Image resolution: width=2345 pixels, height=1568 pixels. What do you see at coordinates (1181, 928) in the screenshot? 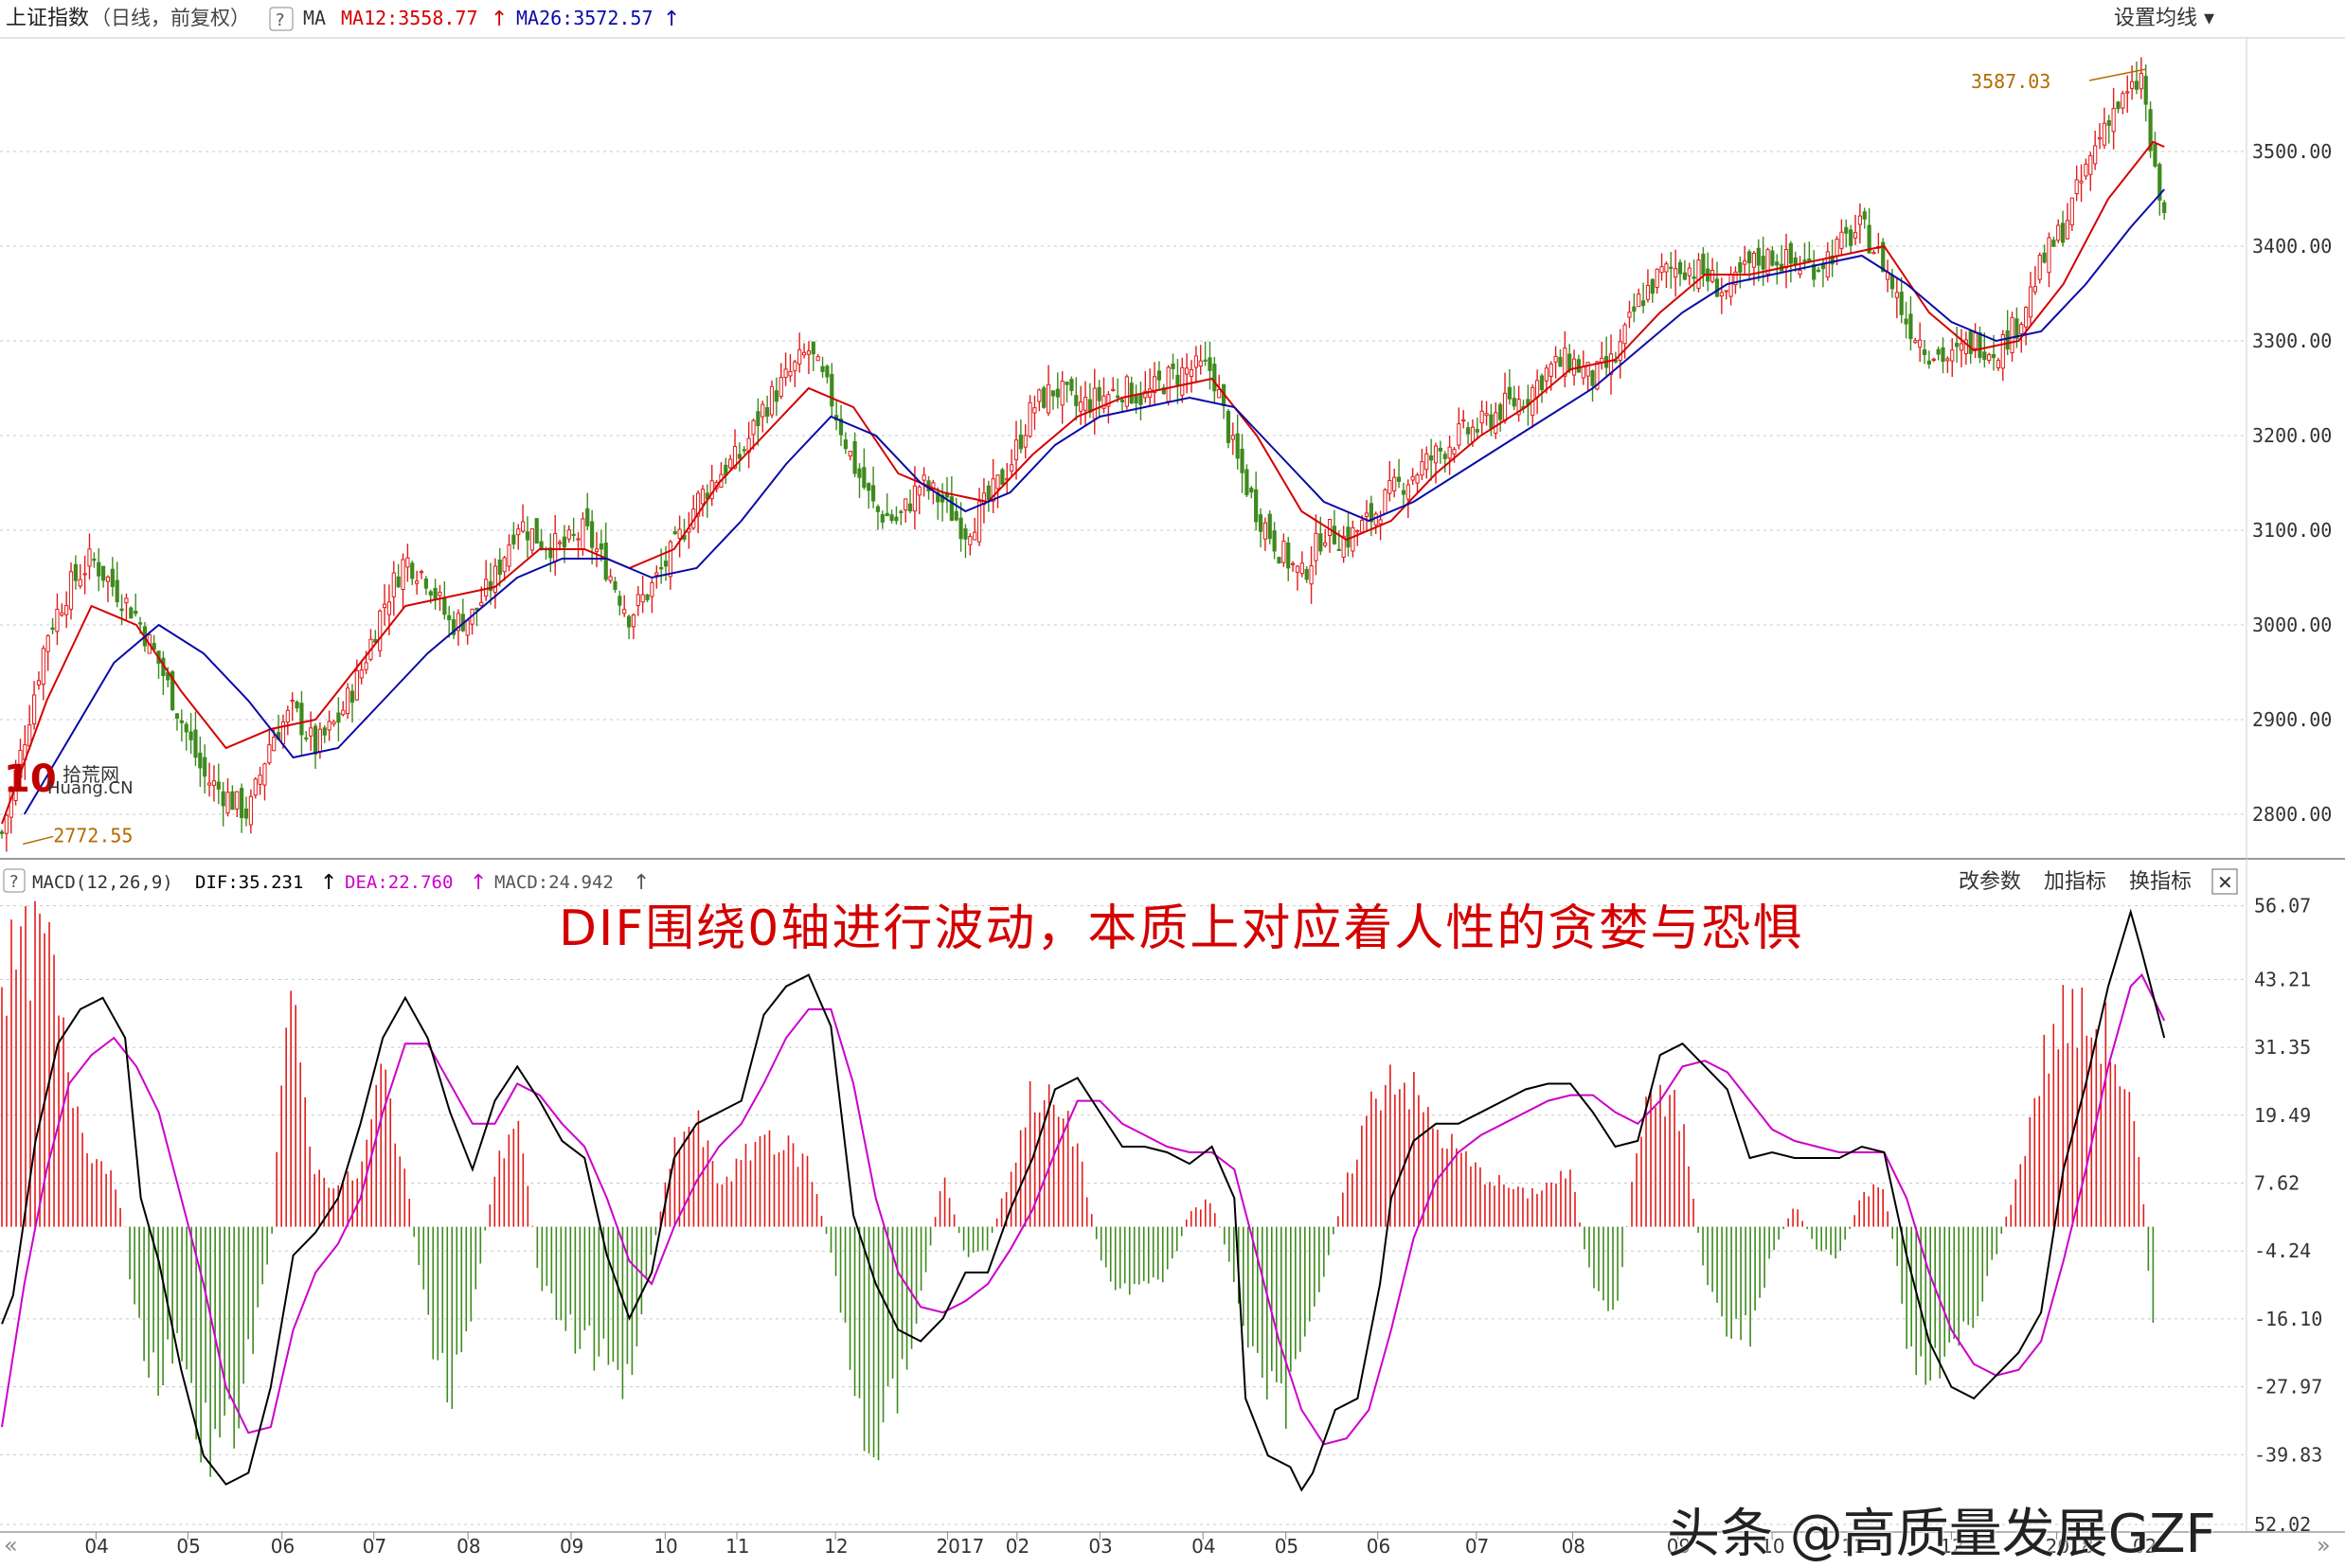
I see `annotation-text: DIF围绕0轴进行波动，本质上对应着人性的贪婪与恐惧` at bounding box center [1181, 928].